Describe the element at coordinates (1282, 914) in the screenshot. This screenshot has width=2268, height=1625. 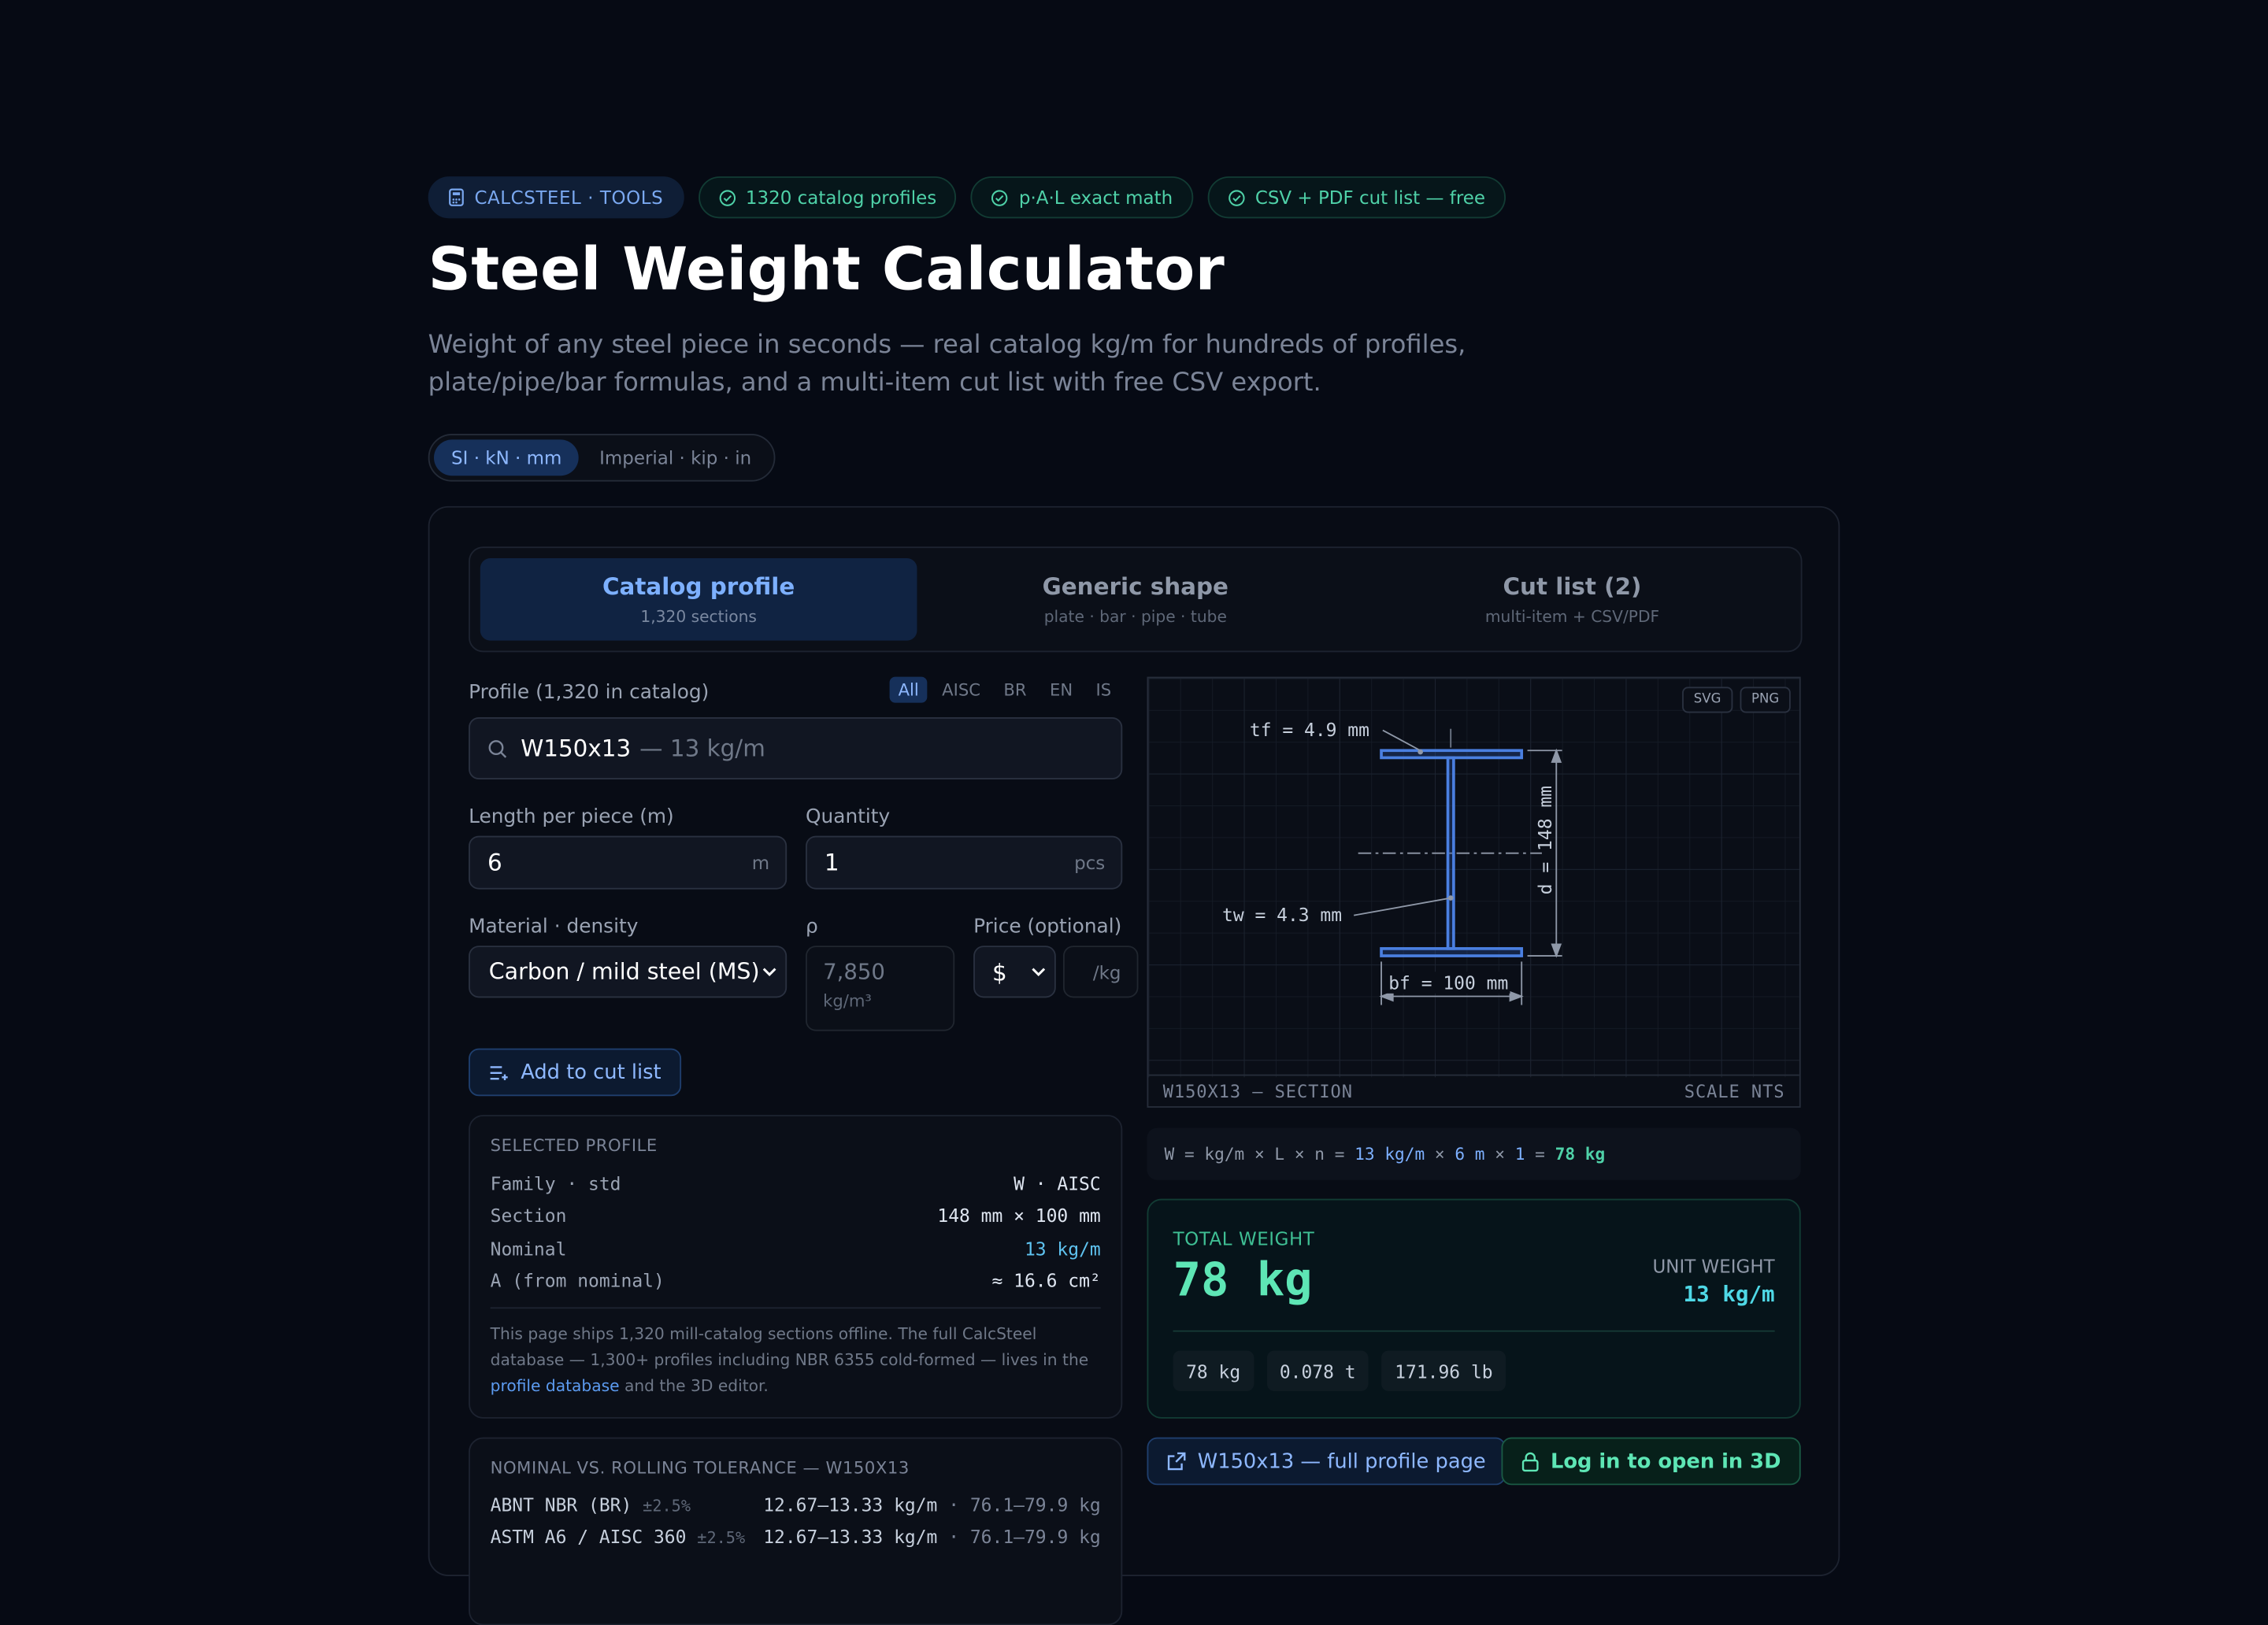
I see `tw-dimension-label: tw = 4.3 mm` at that location.